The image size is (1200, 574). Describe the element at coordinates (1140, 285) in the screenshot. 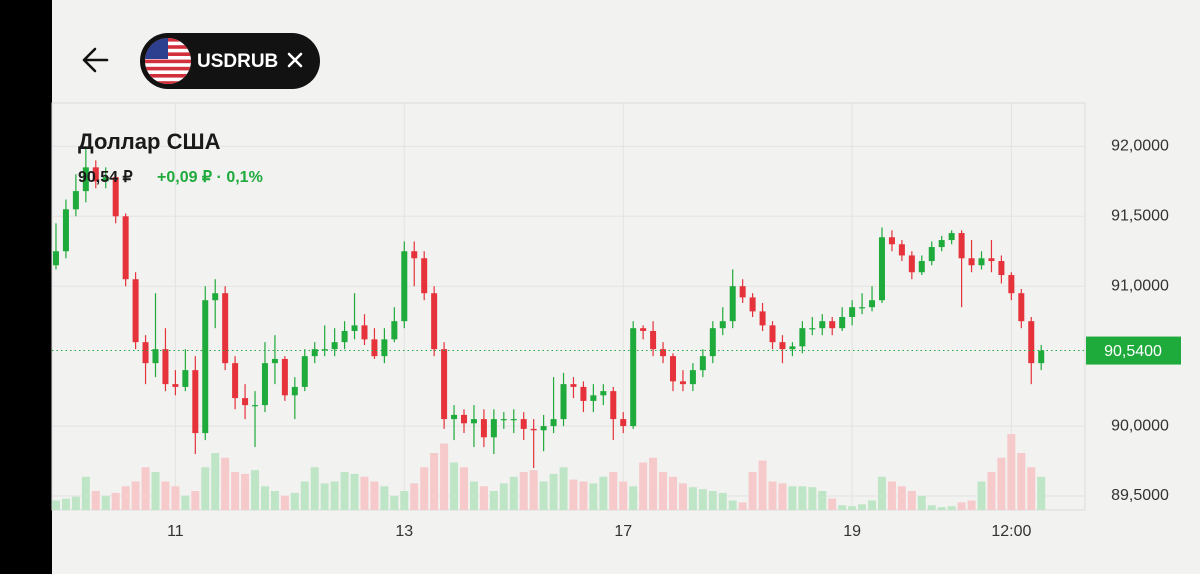

I see `y-tick-label: 91,0000` at that location.